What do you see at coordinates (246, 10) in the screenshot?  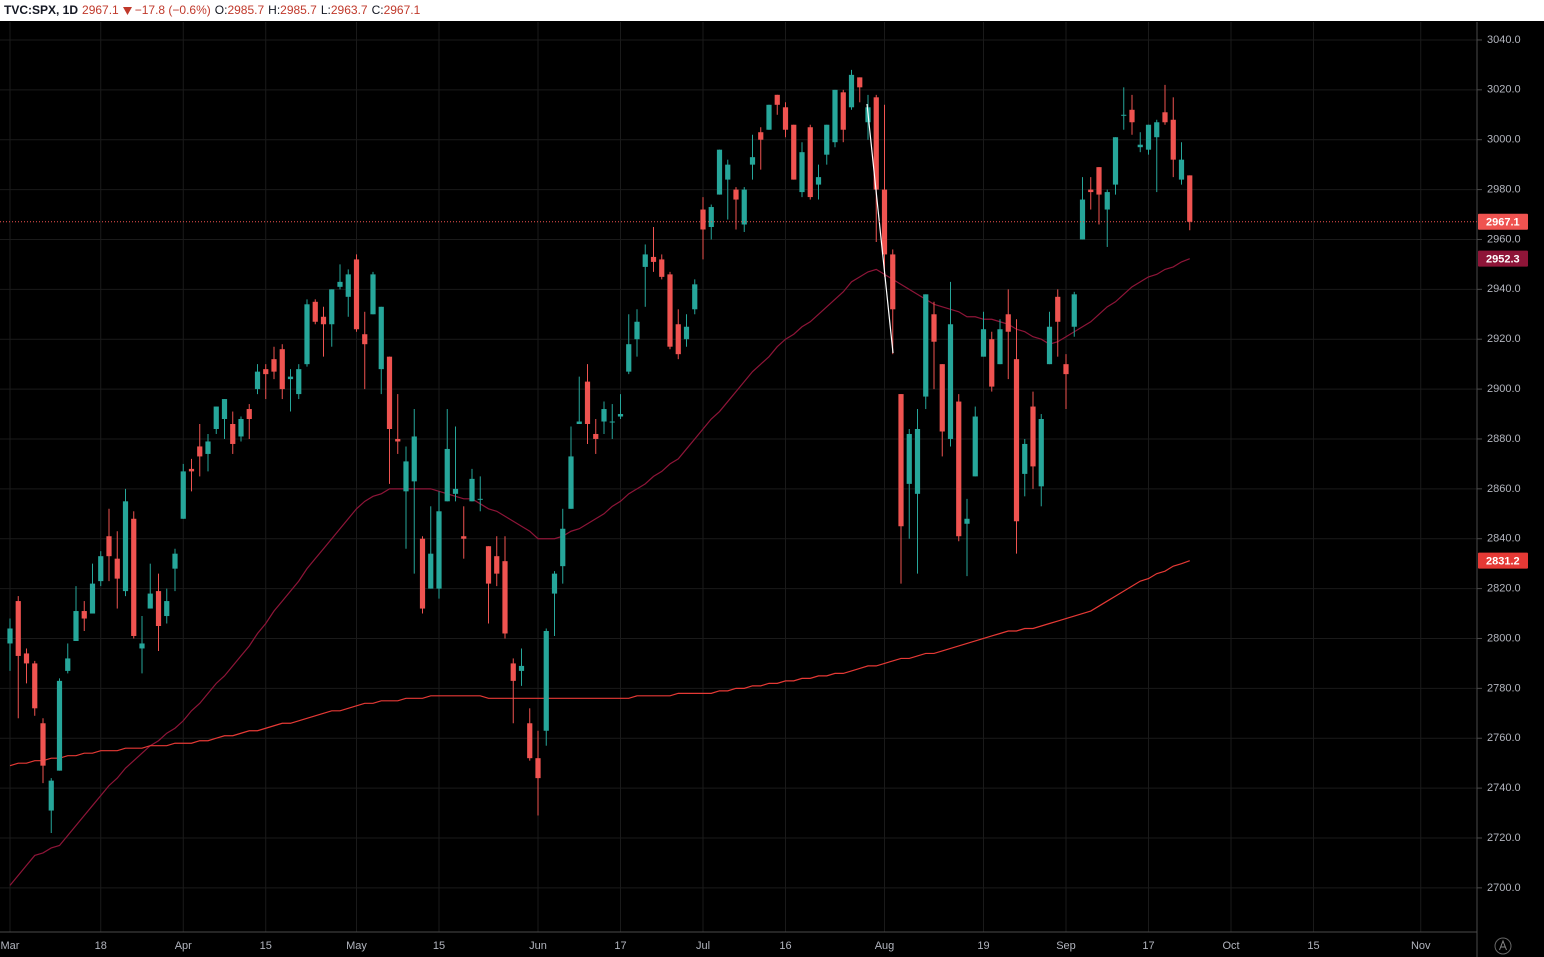 I see `open-value: 2985.7` at bounding box center [246, 10].